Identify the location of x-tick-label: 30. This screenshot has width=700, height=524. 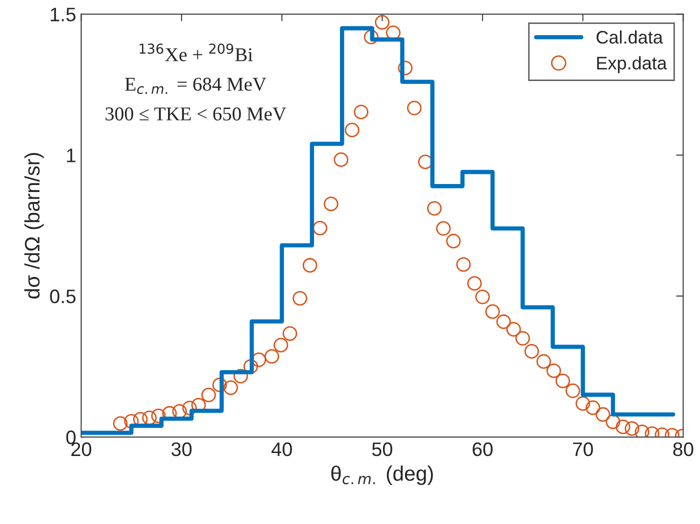
(181, 449).